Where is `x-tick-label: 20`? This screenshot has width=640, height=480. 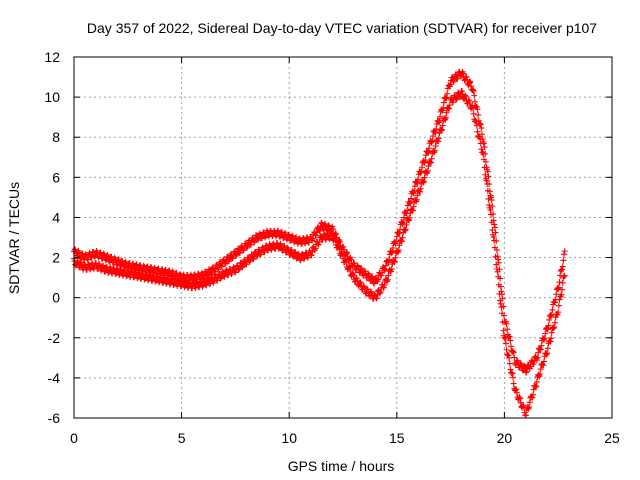 x-tick-label: 20 is located at coordinates (505, 438).